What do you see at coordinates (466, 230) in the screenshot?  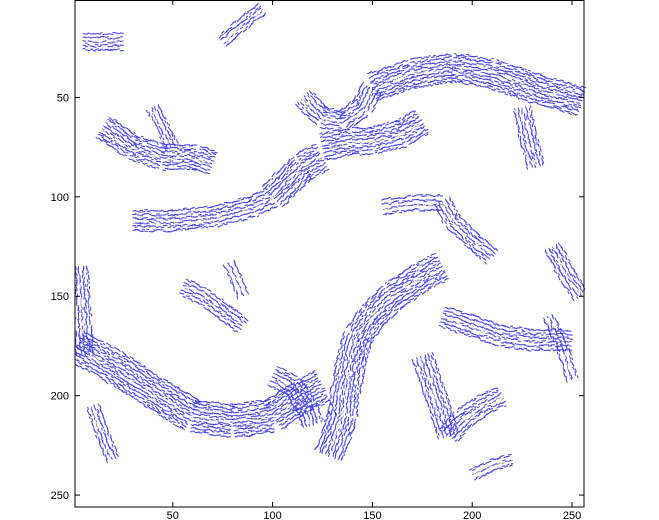 I see `vector-stroke-right-middle-drop` at bounding box center [466, 230].